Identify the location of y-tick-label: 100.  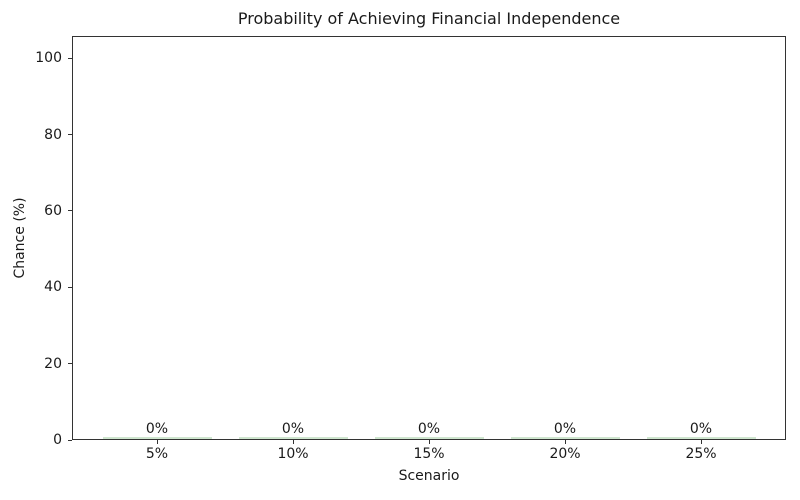
(48, 58).